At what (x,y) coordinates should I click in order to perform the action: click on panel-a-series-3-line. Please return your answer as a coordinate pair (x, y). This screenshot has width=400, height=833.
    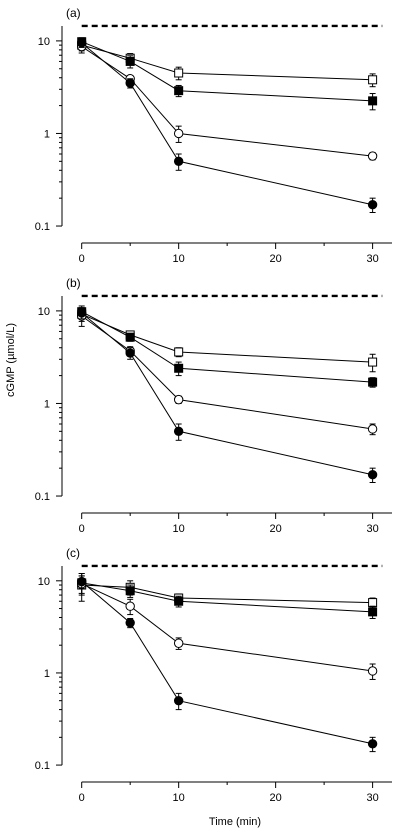
    Looking at the image, I should click on (227, 124).